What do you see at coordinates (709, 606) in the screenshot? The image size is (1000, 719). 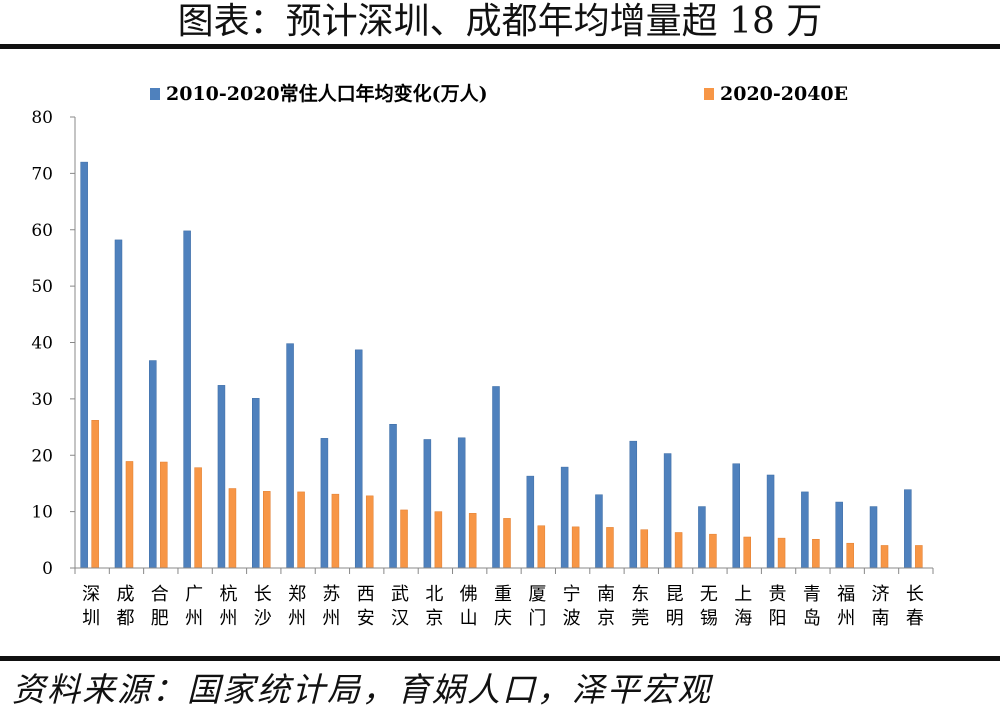 I see `x-tick-label: 无锡` at bounding box center [709, 606].